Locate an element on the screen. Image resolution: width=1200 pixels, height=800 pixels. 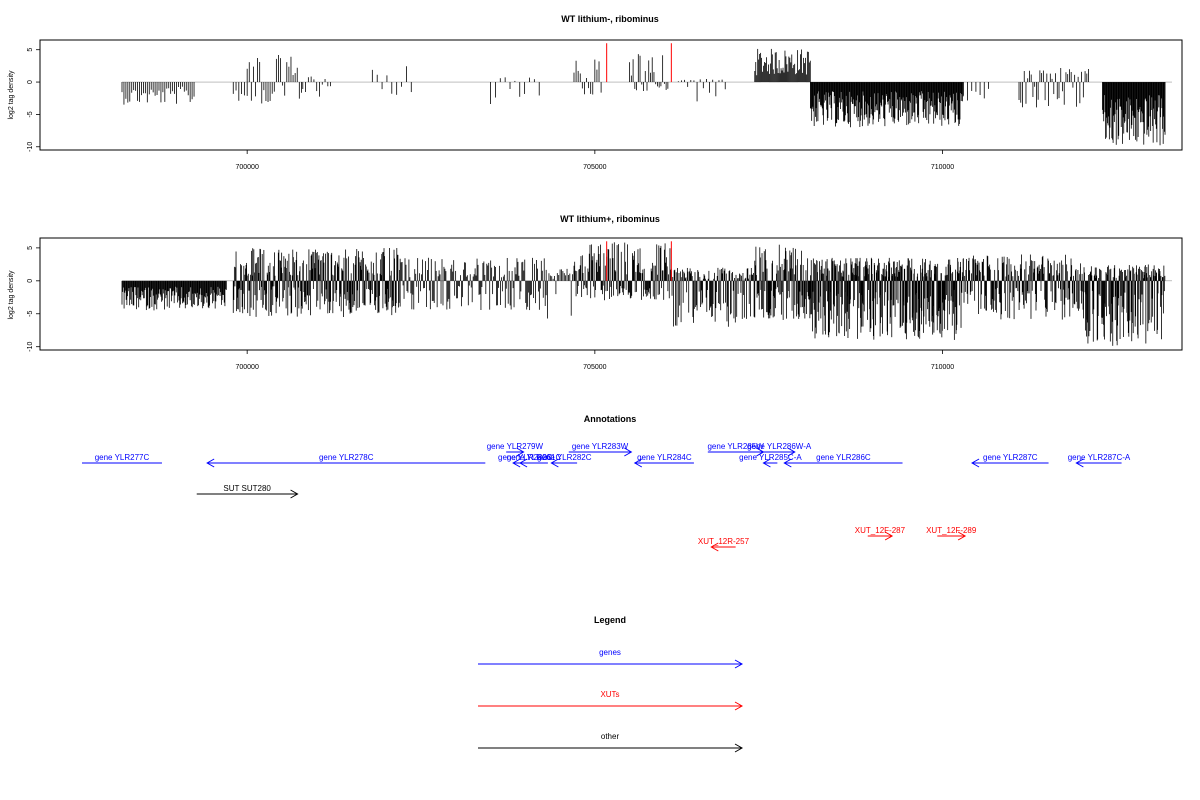
feature-label: gene YLR282C is located at coordinates (564, 457).